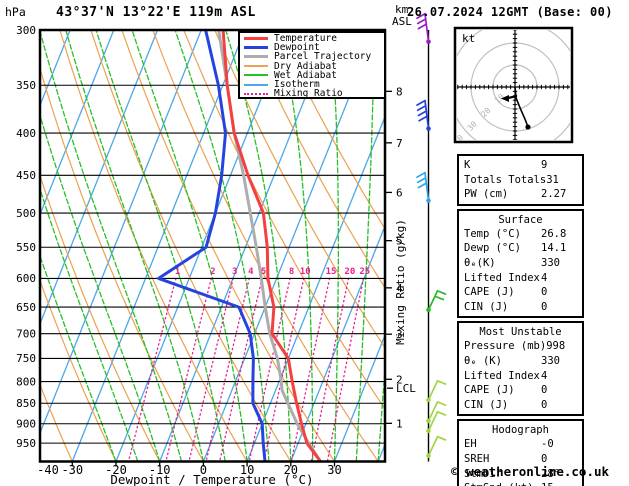 The width and height of the screenshot is (629, 486). What do you see at coordinates (470, 444) in the screenshot?
I see `stat-label: EH` at bounding box center [470, 444].